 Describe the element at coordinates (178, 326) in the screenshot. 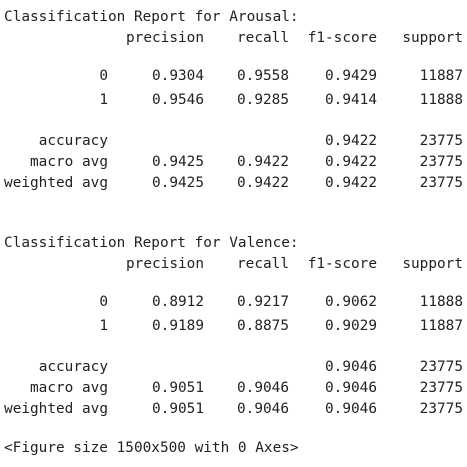

I see `cell: 0.9189` at that location.